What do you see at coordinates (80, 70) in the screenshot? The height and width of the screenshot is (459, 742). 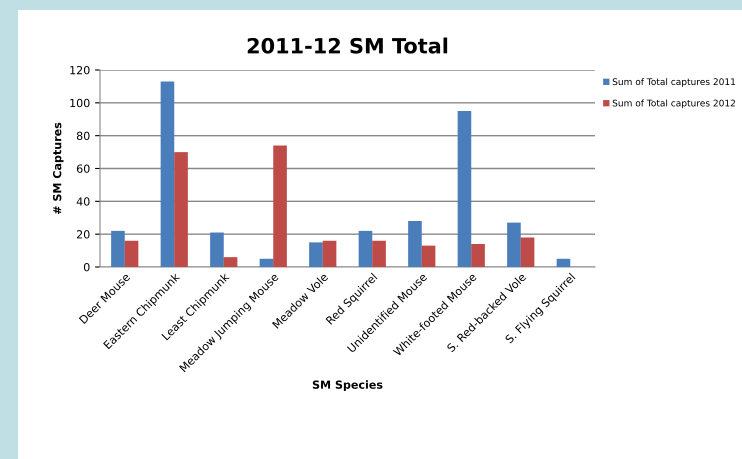 I see `y-tick-label: 120` at bounding box center [80, 70].